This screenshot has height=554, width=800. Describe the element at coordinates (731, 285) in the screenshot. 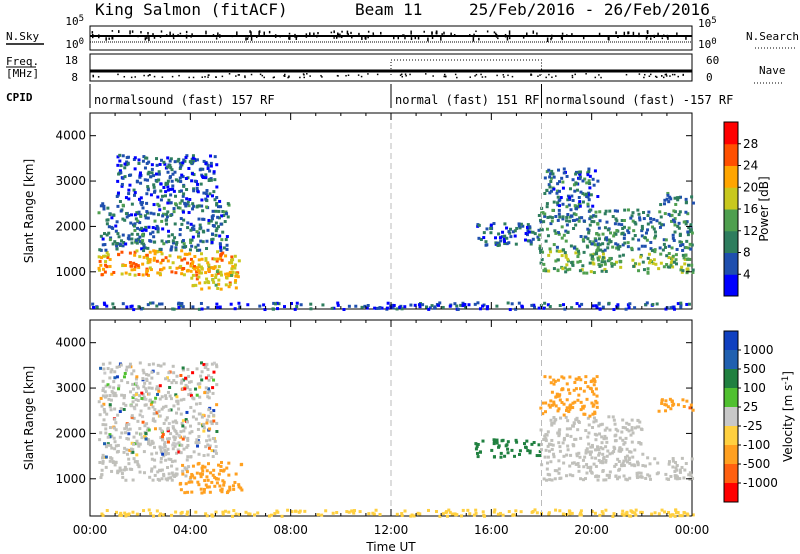

I see `power-colorbar-segment` at that location.